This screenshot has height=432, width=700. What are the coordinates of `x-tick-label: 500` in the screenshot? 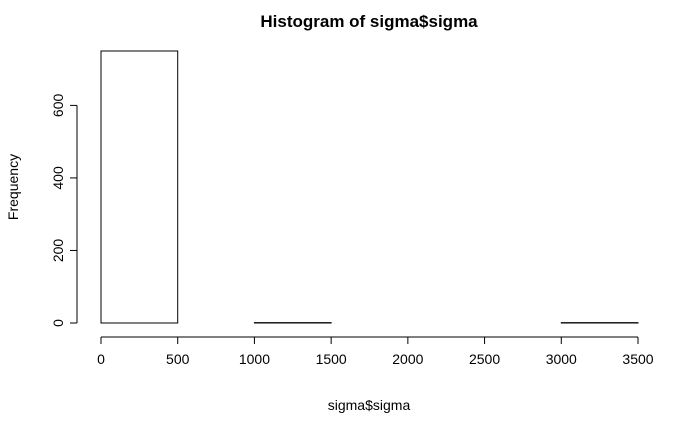 It's located at (178, 359).